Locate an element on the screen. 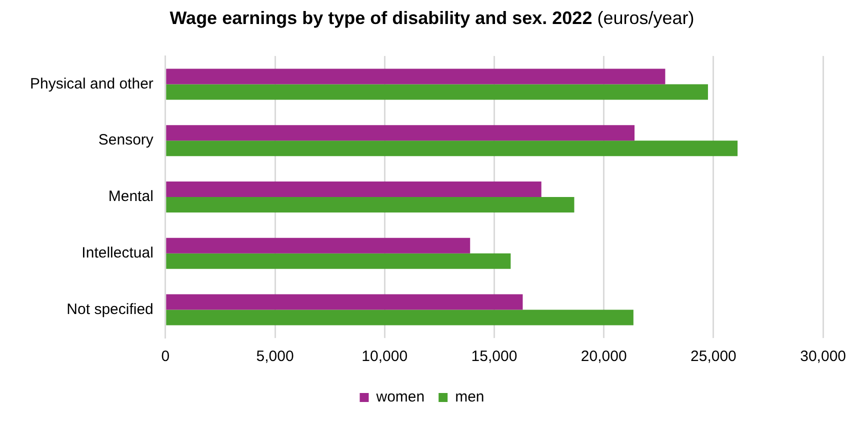  x-tick-label: 0 is located at coordinates (165, 357).